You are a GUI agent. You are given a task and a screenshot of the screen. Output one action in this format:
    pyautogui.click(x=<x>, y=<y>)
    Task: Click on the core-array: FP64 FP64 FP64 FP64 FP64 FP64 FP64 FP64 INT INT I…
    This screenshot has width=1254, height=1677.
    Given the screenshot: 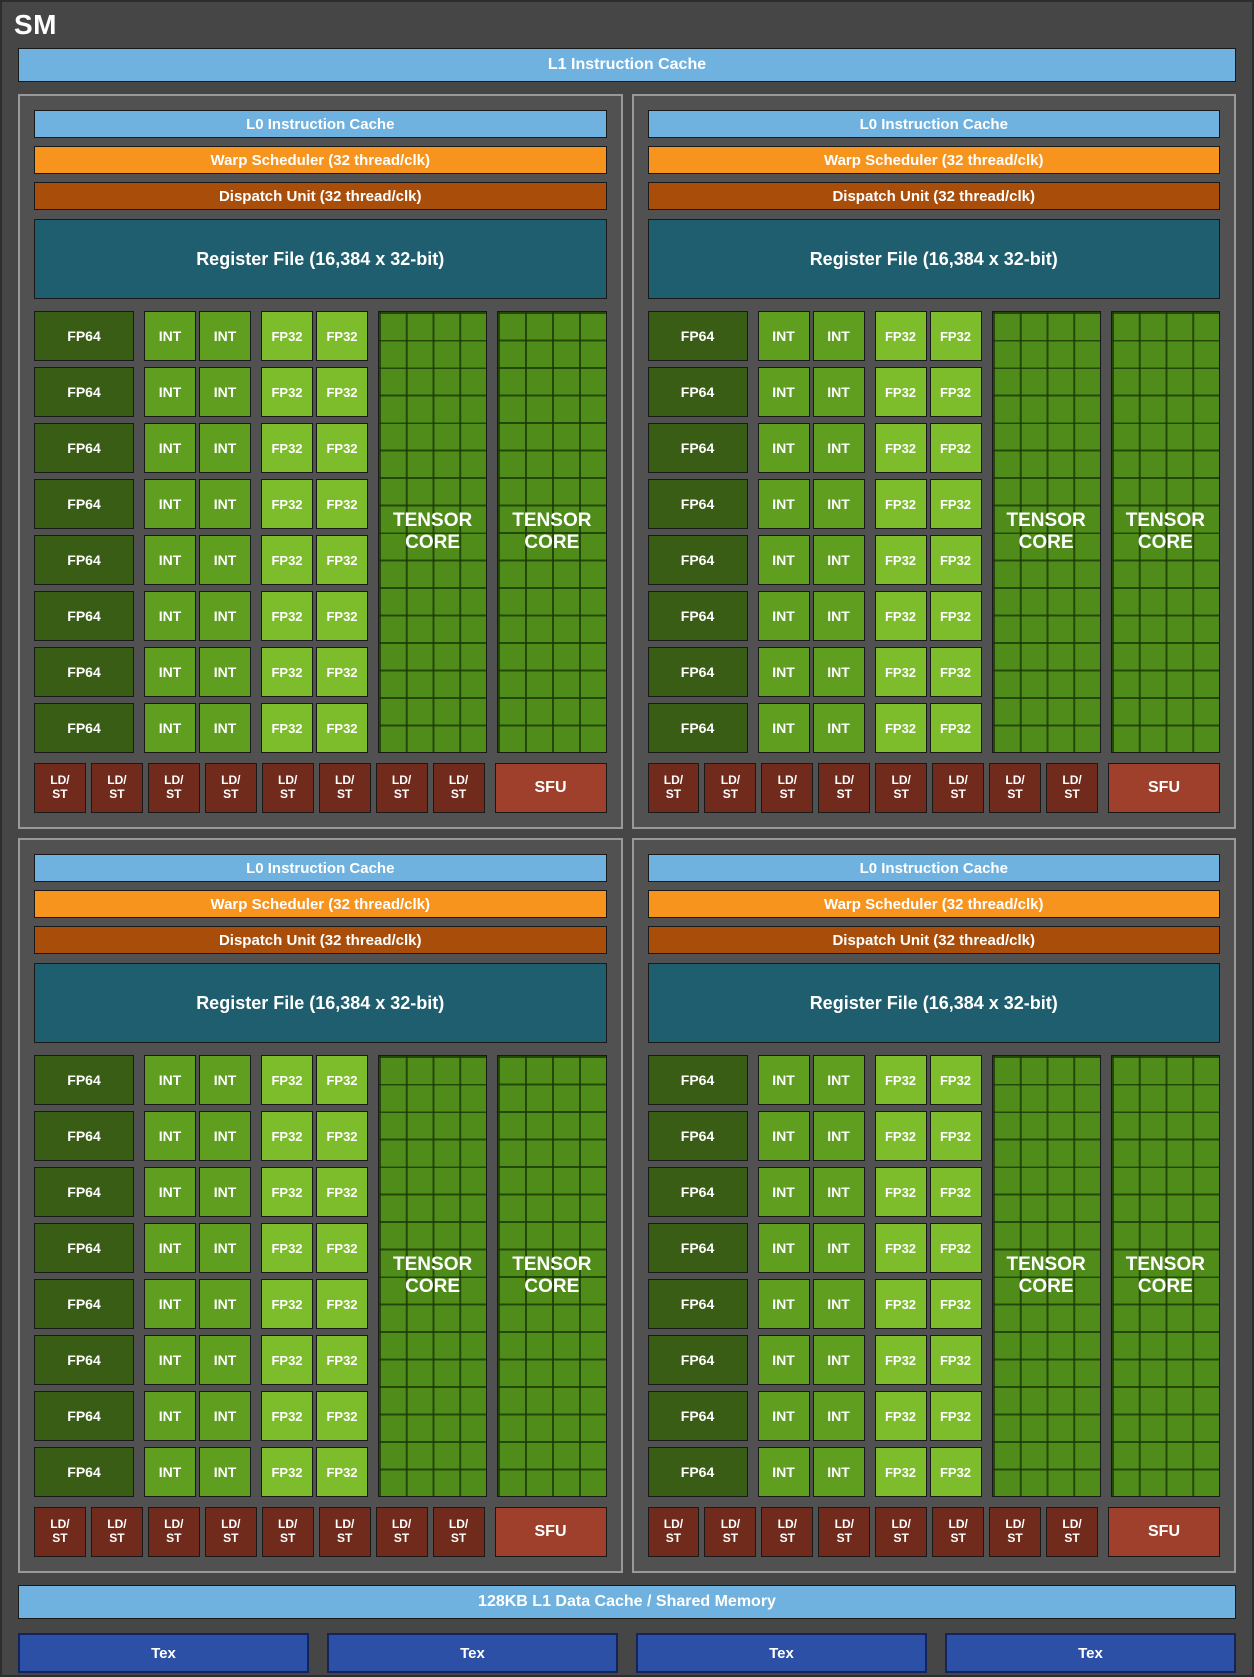 What is the action you would take?
    pyautogui.click(x=320, y=532)
    